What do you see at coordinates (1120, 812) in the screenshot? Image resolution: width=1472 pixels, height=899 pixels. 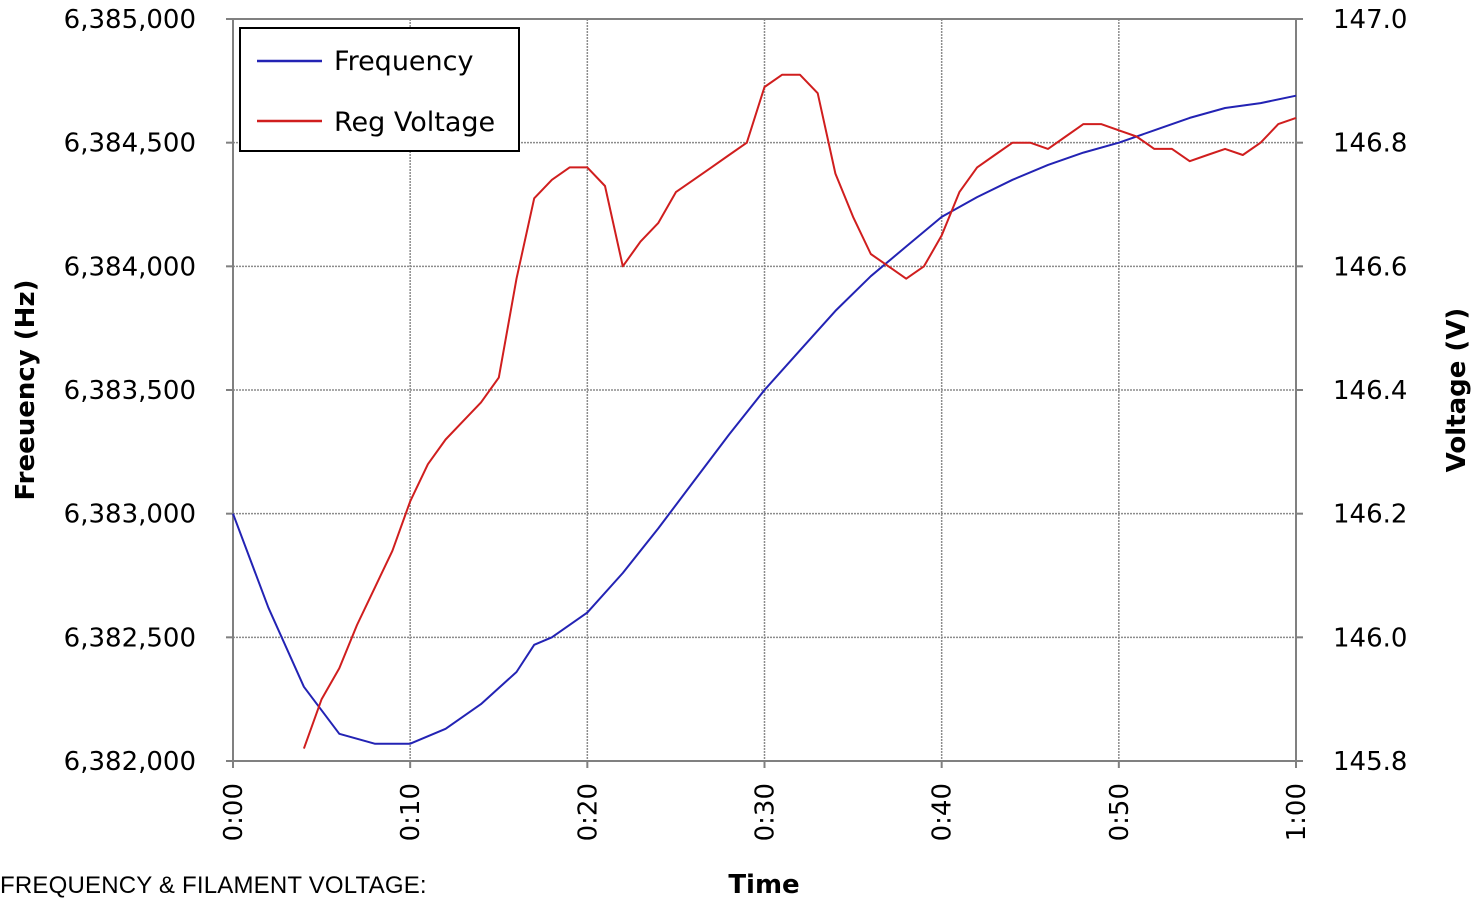 I see `x-tick-label: 0:50` at bounding box center [1120, 812].